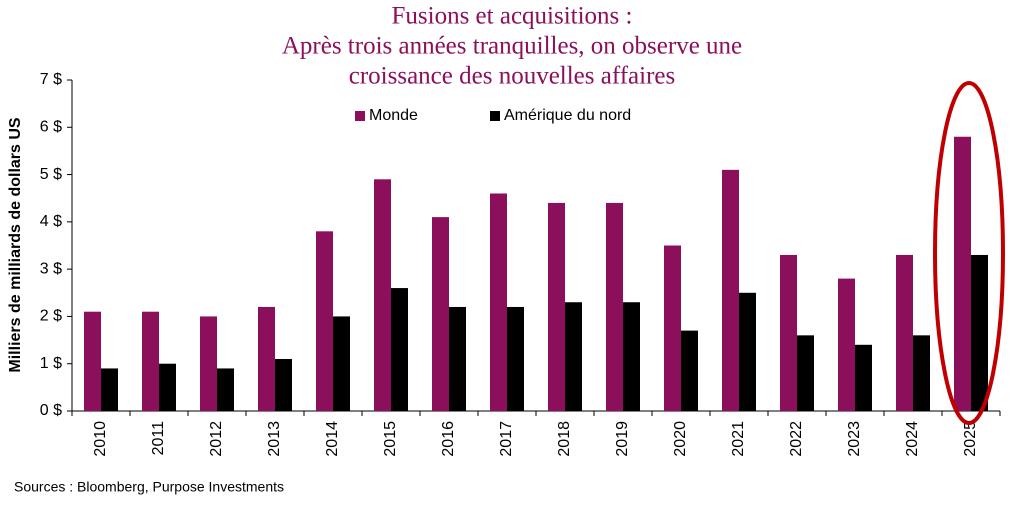 The height and width of the screenshot is (510, 1024). What do you see at coordinates (332, 439) in the screenshot?
I see `x-tick-label: 2014` at bounding box center [332, 439].